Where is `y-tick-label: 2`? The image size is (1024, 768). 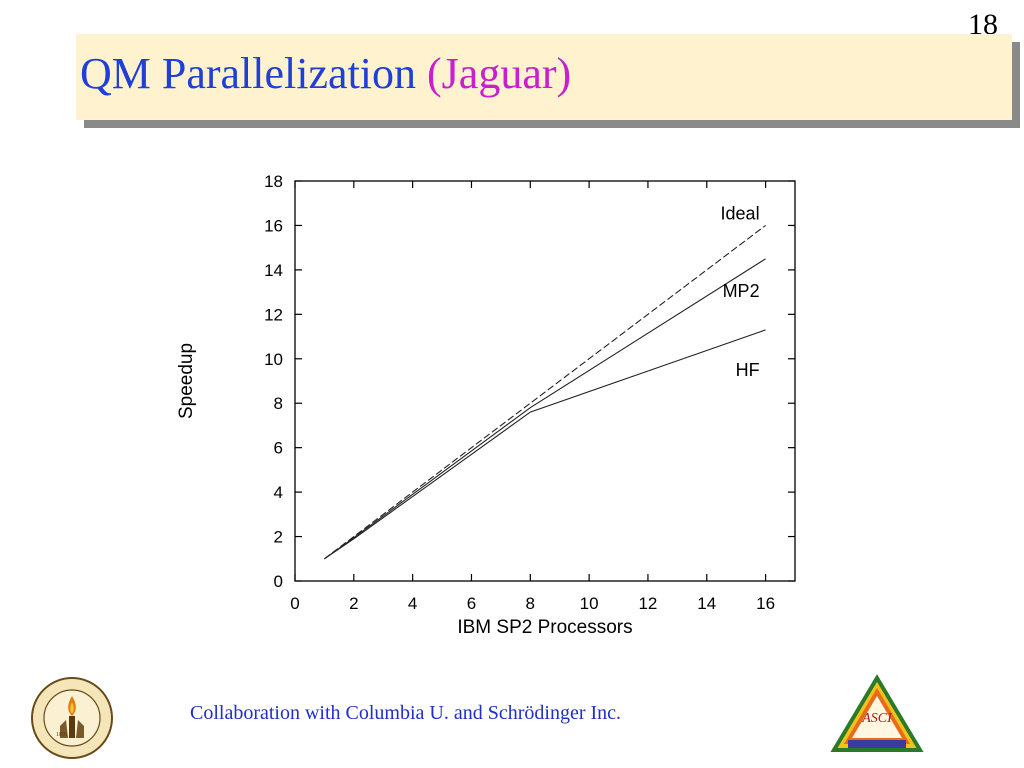 y-tick-label: 2 is located at coordinates (278, 537).